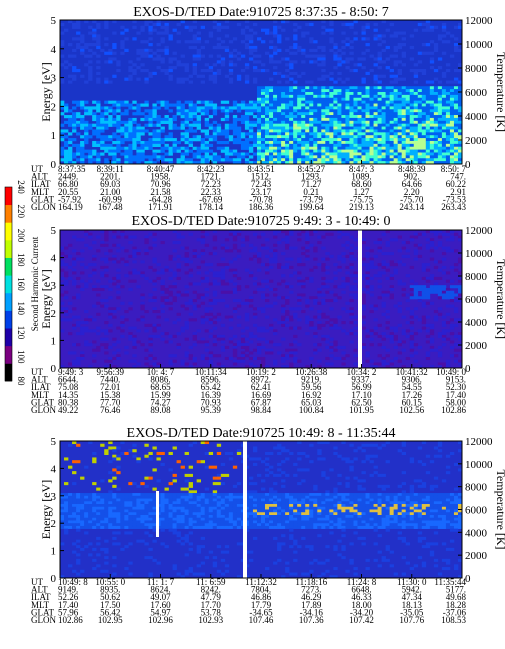  What do you see at coordinates (54, 314) in the screenshot?
I see `y-tick-label: 2` at bounding box center [54, 314].